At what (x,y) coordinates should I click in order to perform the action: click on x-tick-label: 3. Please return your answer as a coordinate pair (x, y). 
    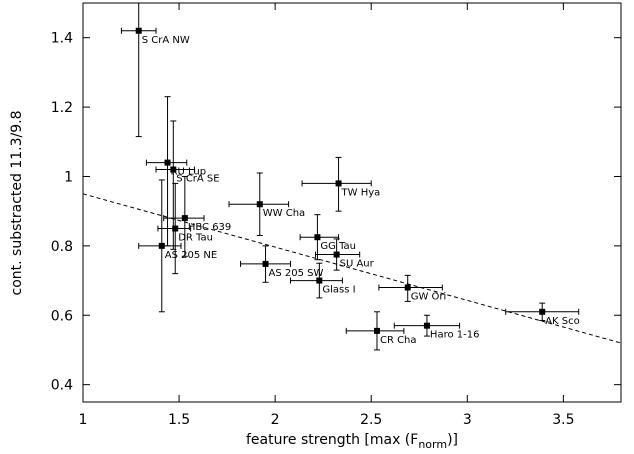
    Looking at the image, I should click on (467, 420).